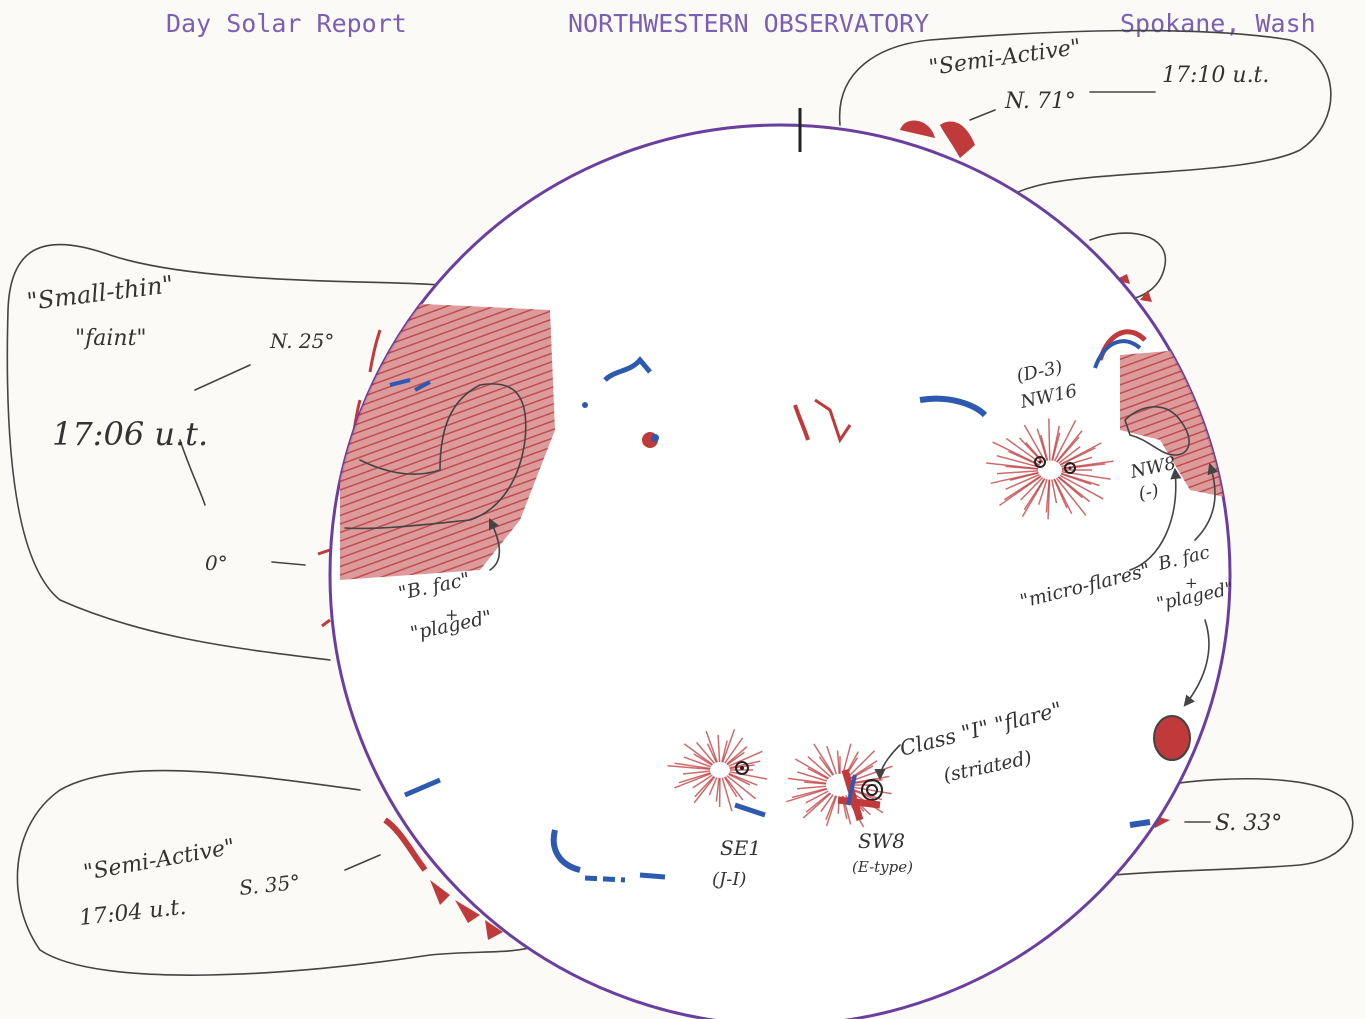 The width and height of the screenshot is (1365, 1019). What do you see at coordinates (1004, 58) in the screenshot?
I see `north-prom-type: "Semi-Active"` at bounding box center [1004, 58].